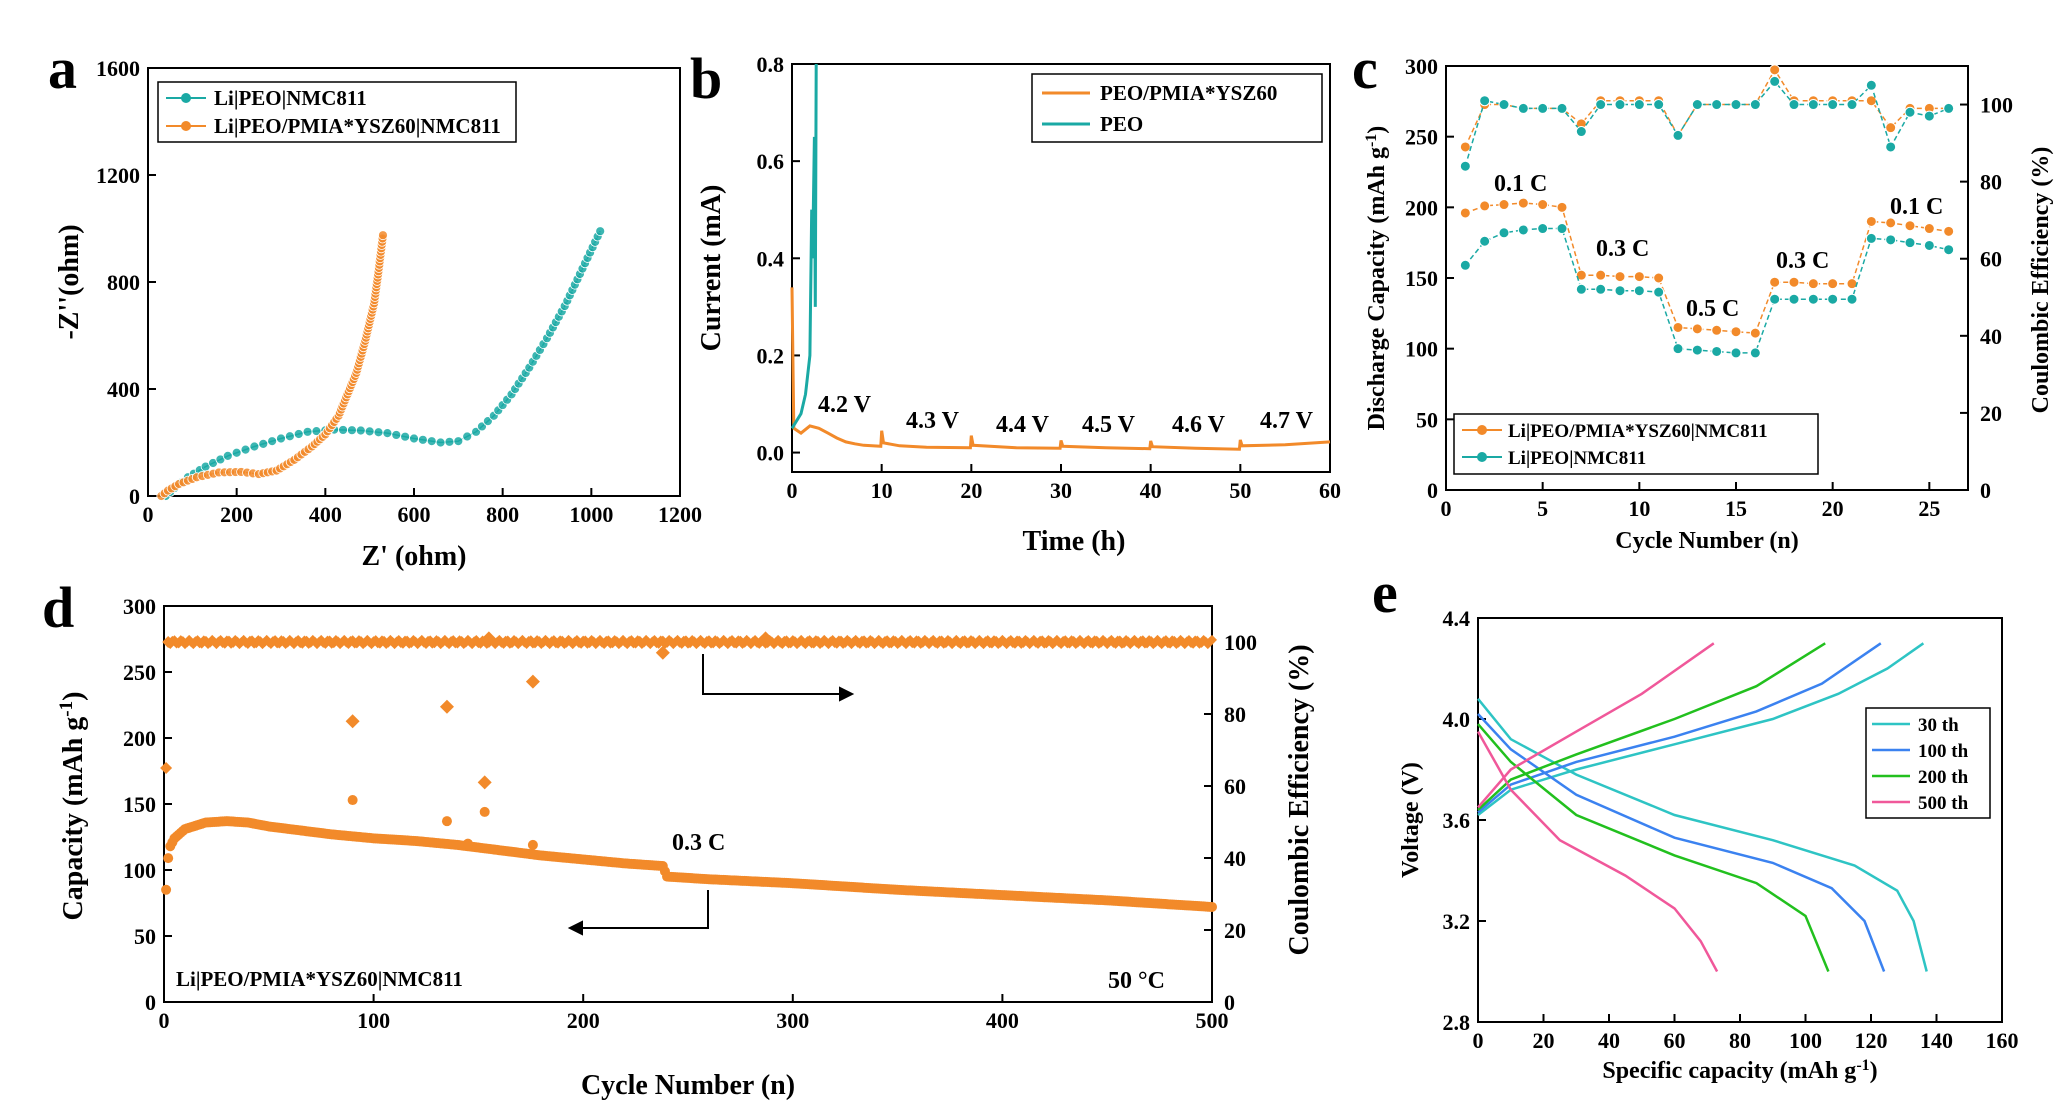 This screenshot has width=2066, height=1107. I want to click on y-tick-label: 3.2, so click(1457, 921).